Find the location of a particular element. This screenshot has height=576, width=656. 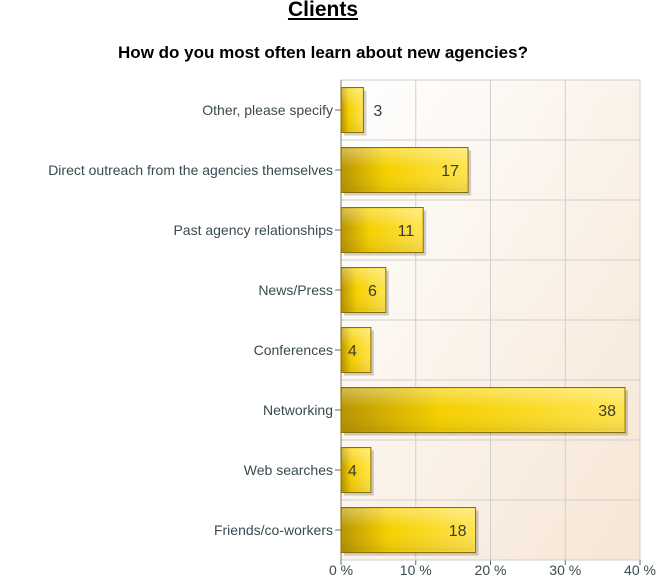

bar-value-label: 3 is located at coordinates (377, 111).